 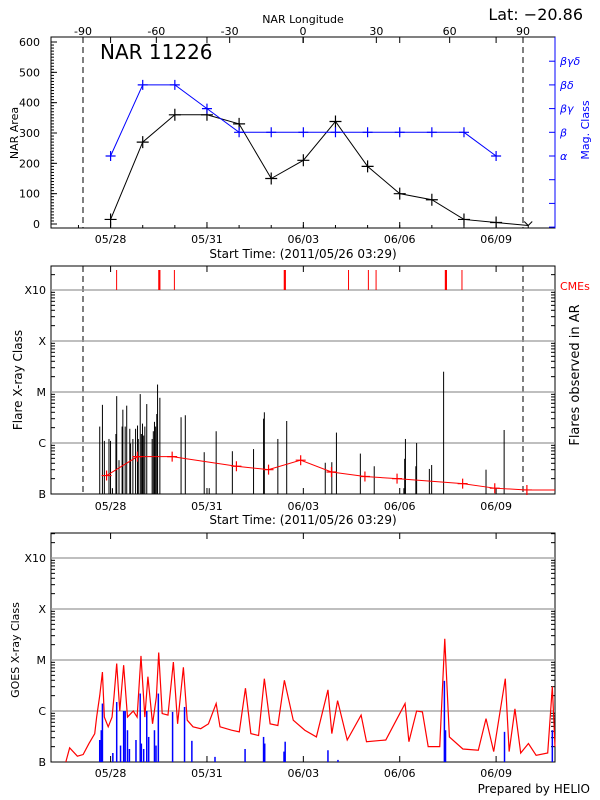 What do you see at coordinates (29, 133) in the screenshot?
I see `y-tick-label: 300` at bounding box center [29, 133].